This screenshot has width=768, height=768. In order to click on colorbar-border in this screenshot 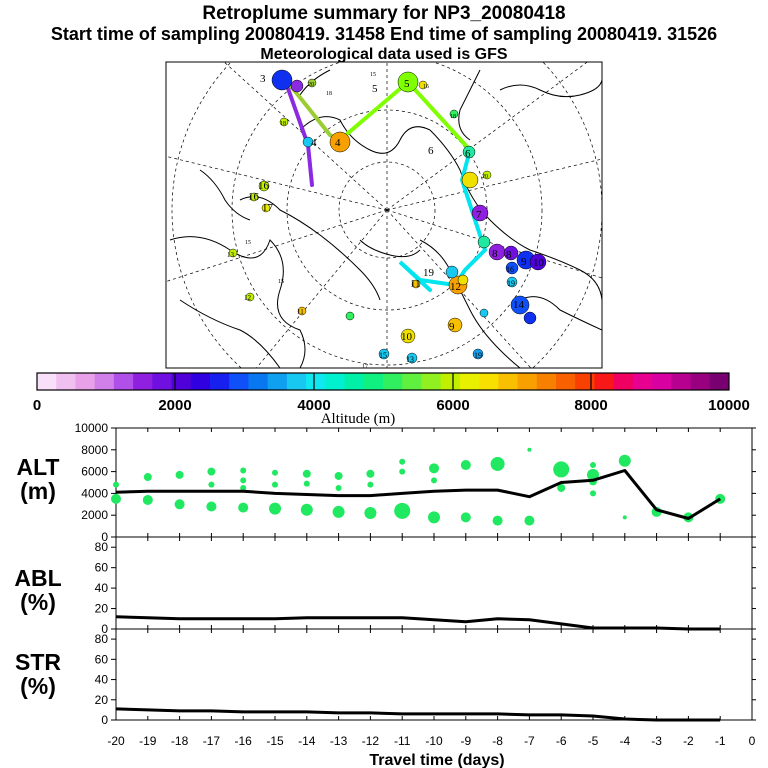, I will do `click(383, 381)`.